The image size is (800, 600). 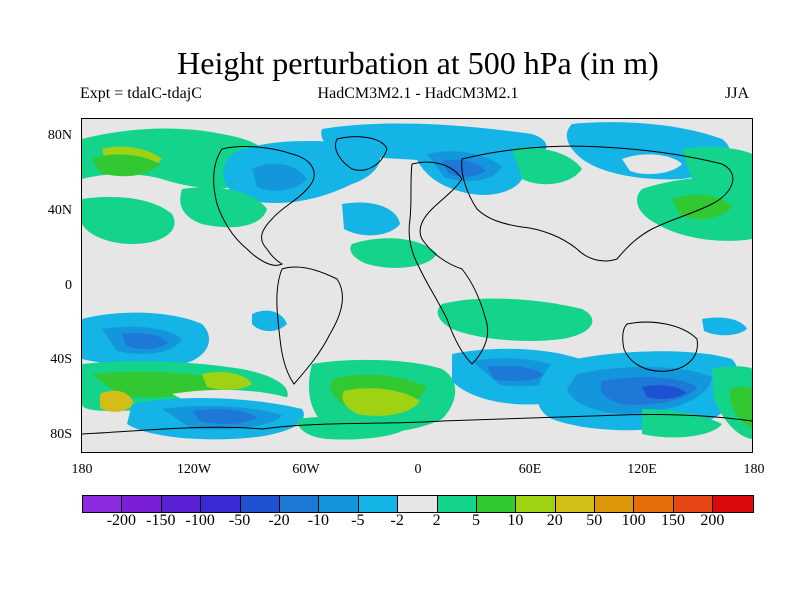 What do you see at coordinates (61, 434) in the screenshot?
I see `lat-label-80s: 80S` at bounding box center [61, 434].